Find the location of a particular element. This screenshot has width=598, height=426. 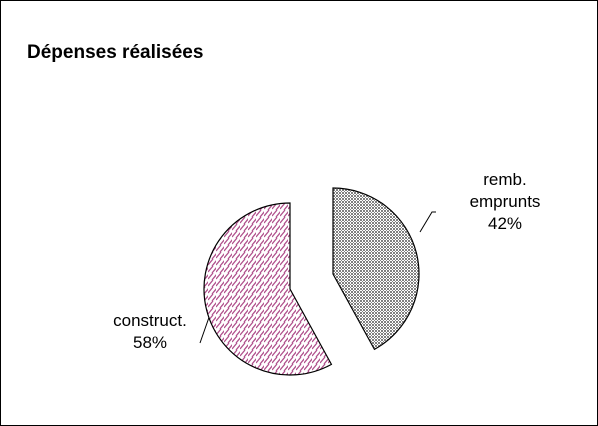

chart-title: Dépenses réalisées is located at coordinates (115, 52).